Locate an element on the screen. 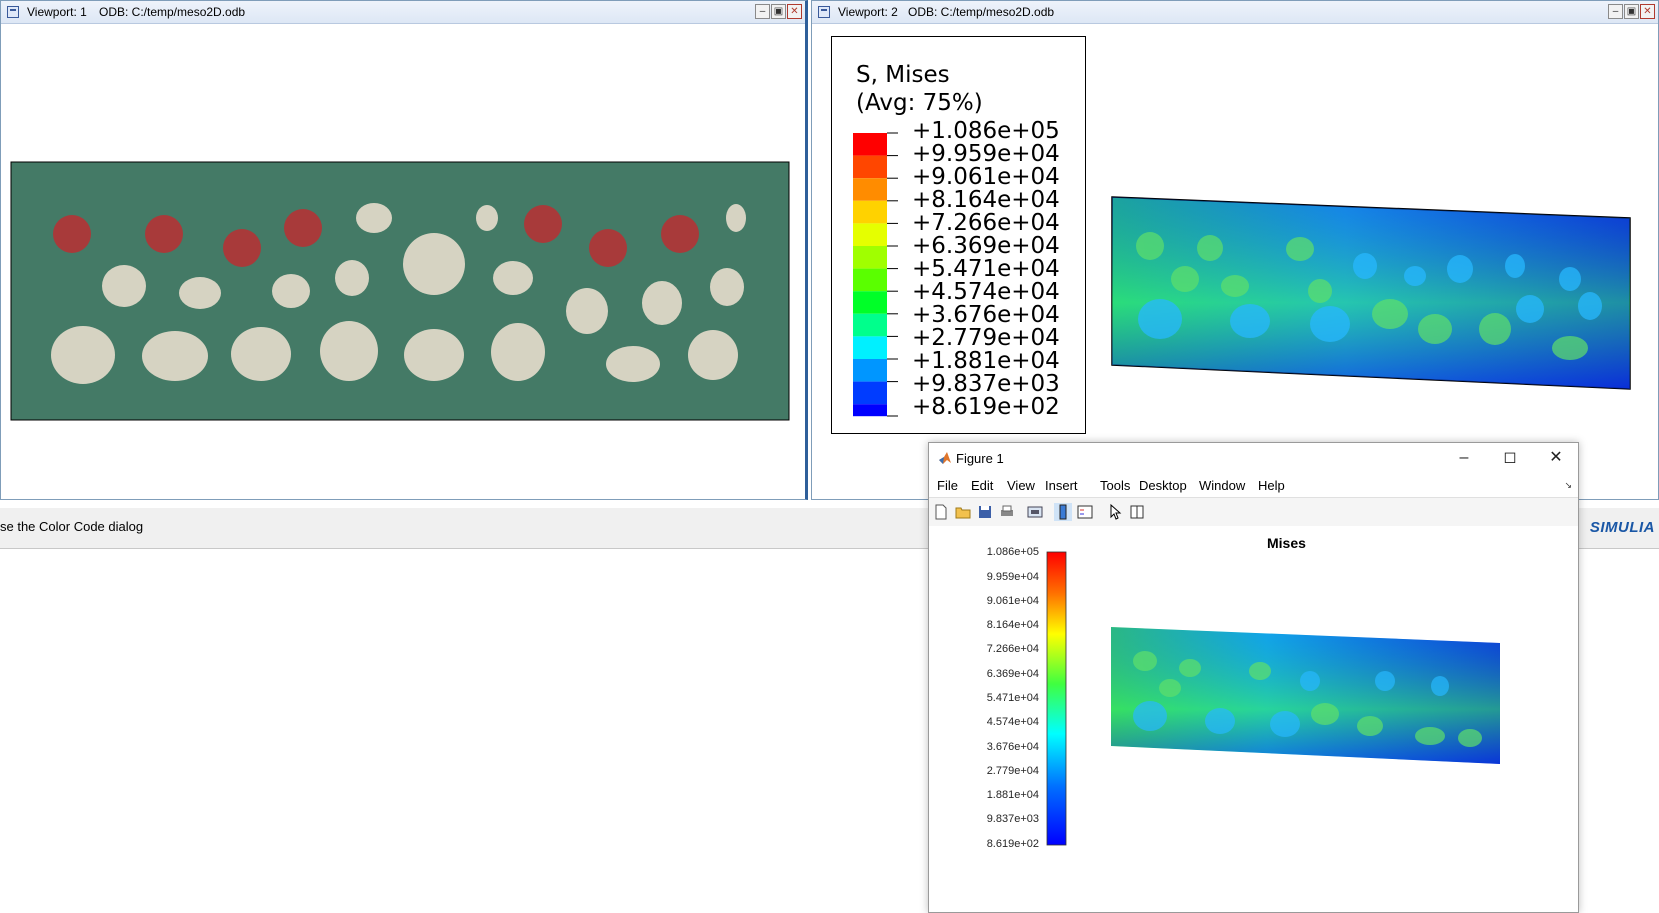 The image size is (1659, 913). colorbar-tick-label: 1.881e+04 is located at coordinates (1012, 795).